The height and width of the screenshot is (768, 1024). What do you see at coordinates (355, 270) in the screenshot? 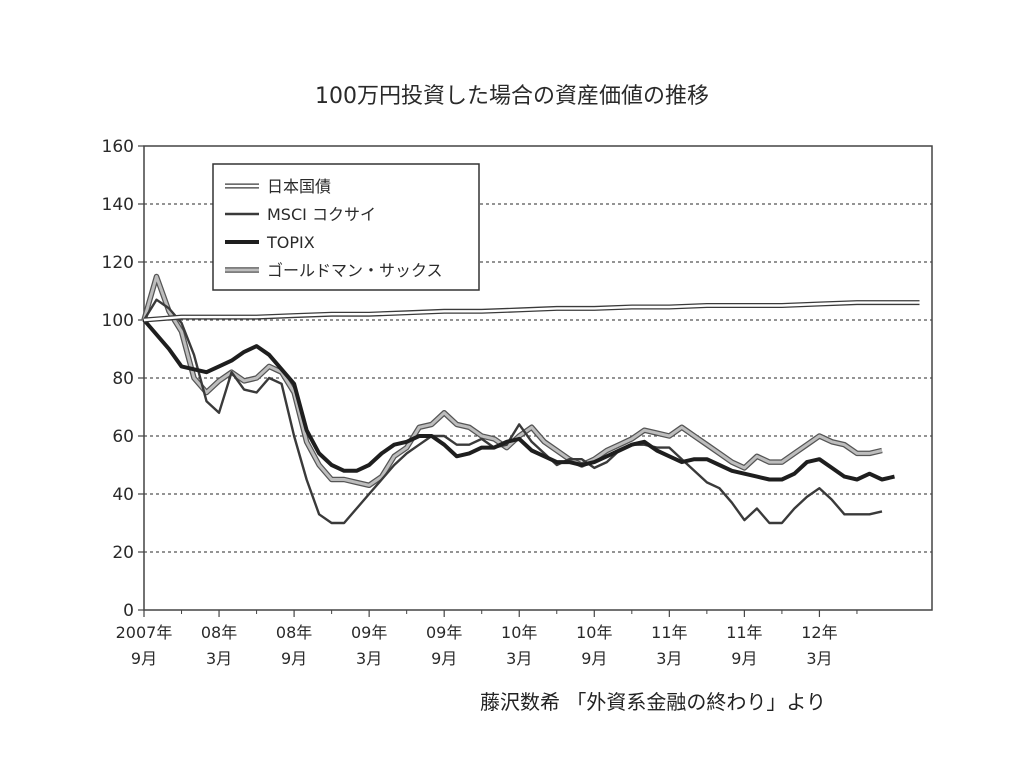
I see `legend-label: ゴールドマン・サックス` at bounding box center [355, 270].